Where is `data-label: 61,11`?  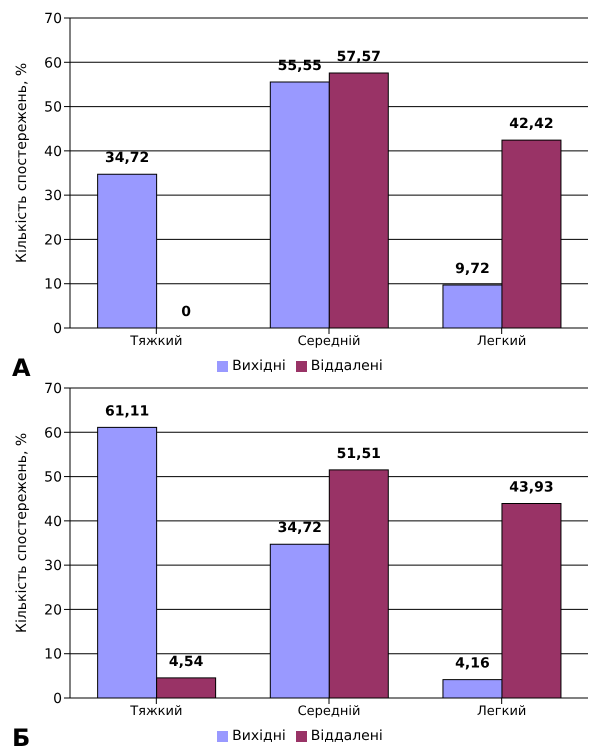
data-label: 61,11 is located at coordinates (127, 411).